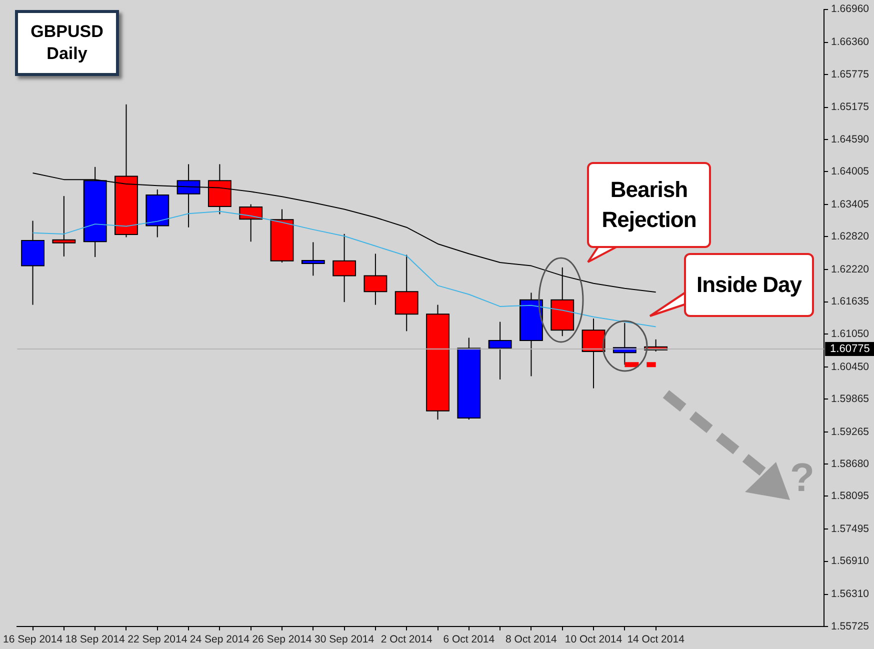 The height and width of the screenshot is (649, 874). What do you see at coordinates (850, 42) in the screenshot?
I see `y-tick-label: 1.66360` at bounding box center [850, 42].